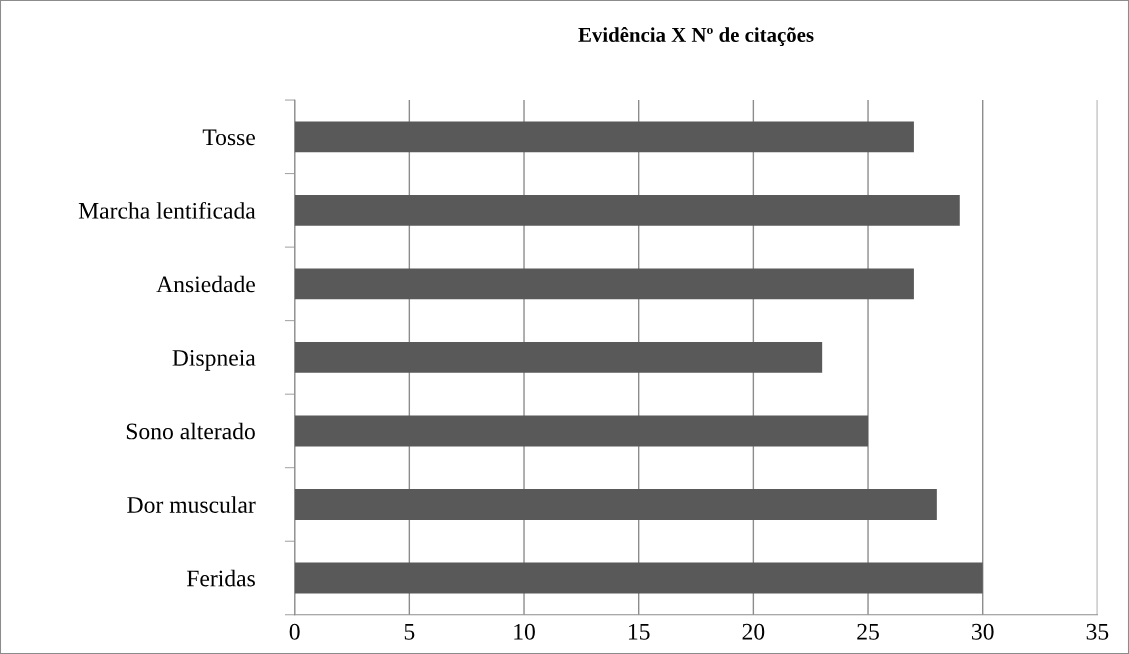 The height and width of the screenshot is (654, 1129). Describe the element at coordinates (191, 504) in the screenshot. I see `y-tick-label: Dor muscular` at that location.